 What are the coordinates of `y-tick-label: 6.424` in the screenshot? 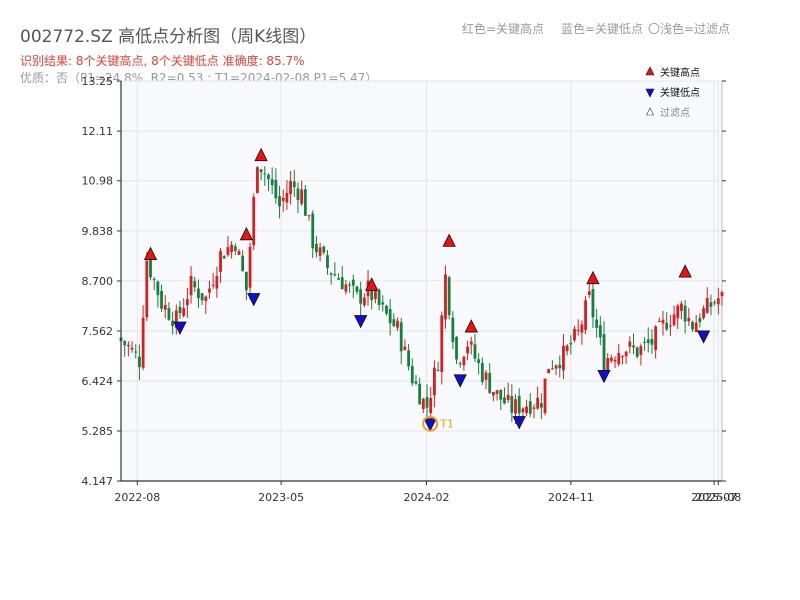 It's located at (98, 381).